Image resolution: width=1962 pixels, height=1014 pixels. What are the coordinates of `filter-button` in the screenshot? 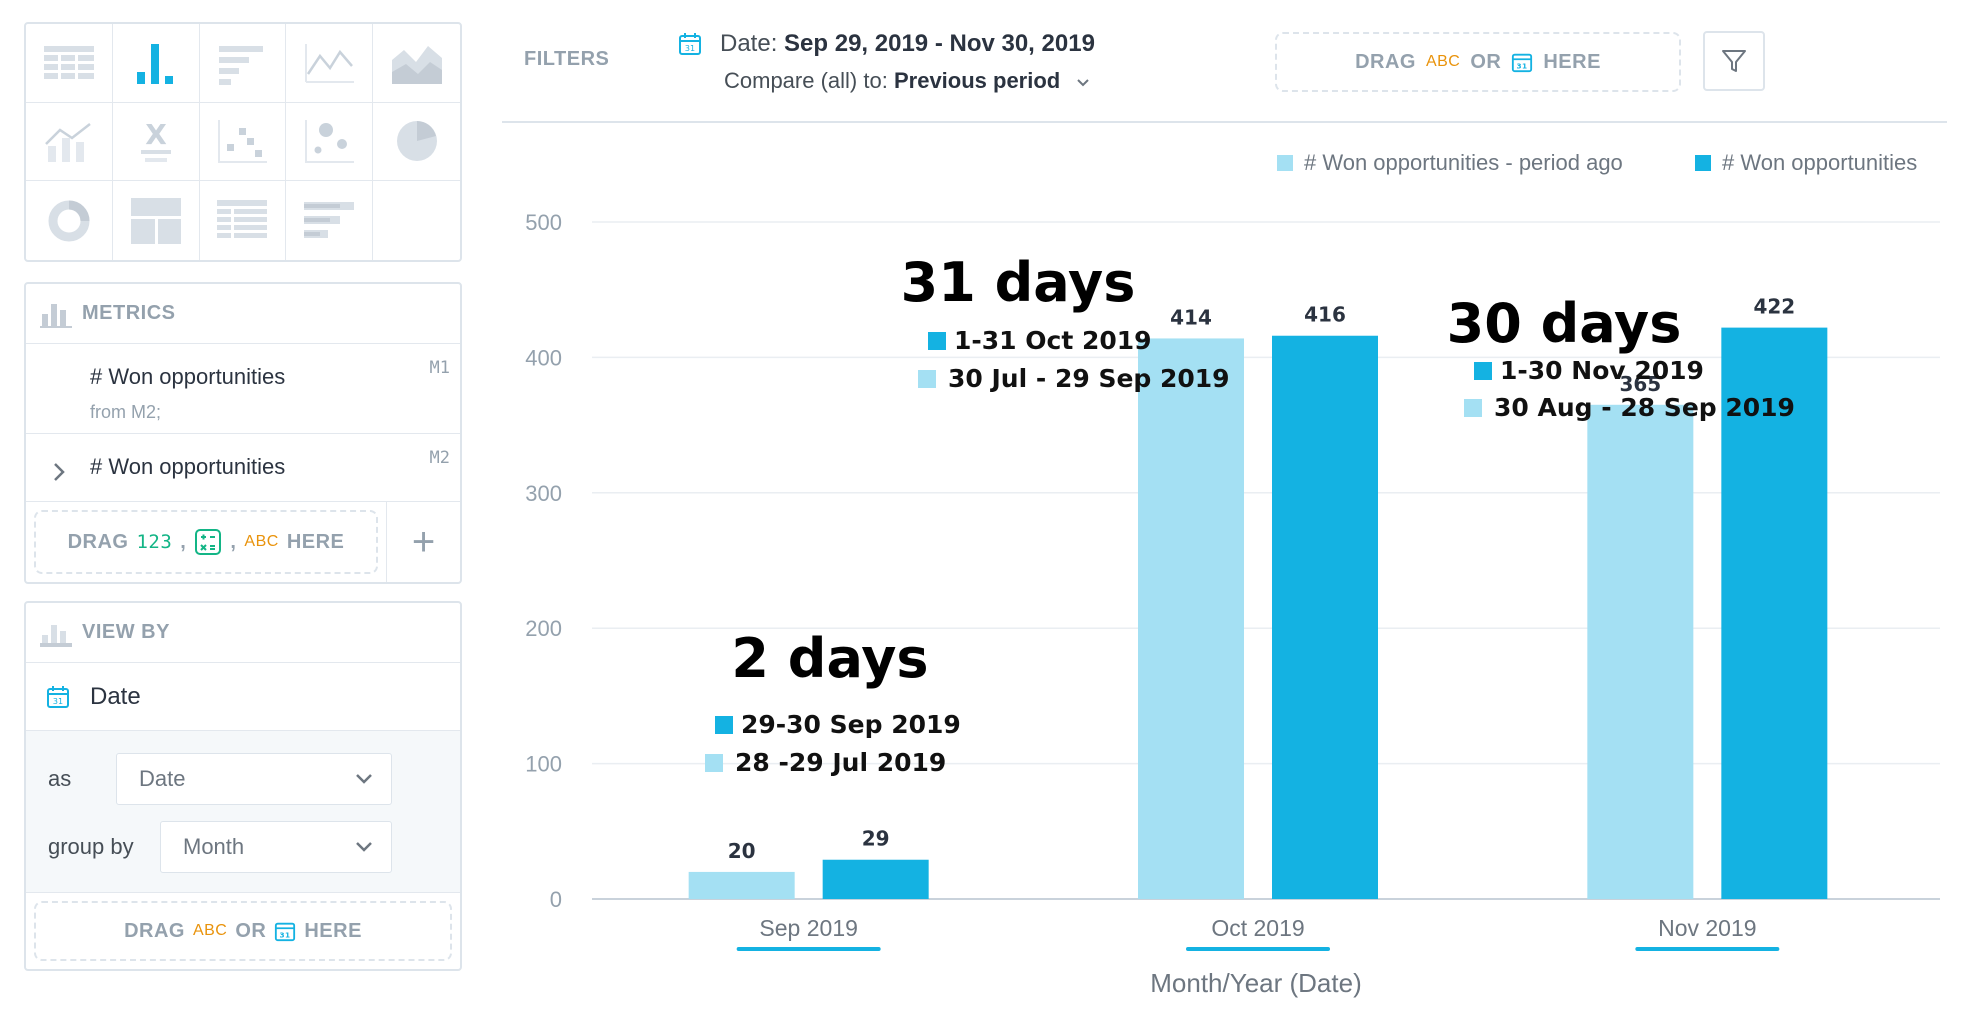 It's located at (1734, 61).